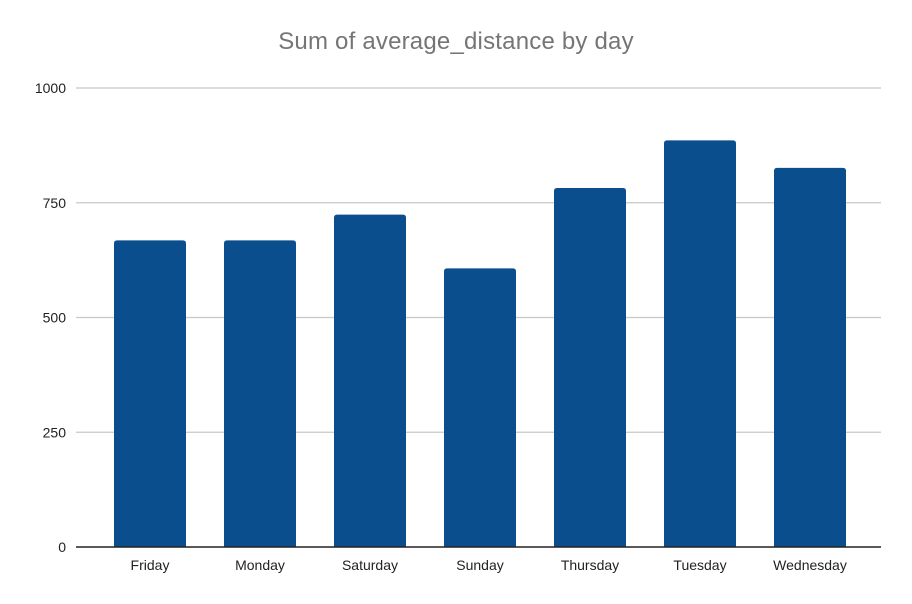  What do you see at coordinates (370, 380) in the screenshot?
I see `bar-saturday` at bounding box center [370, 380].